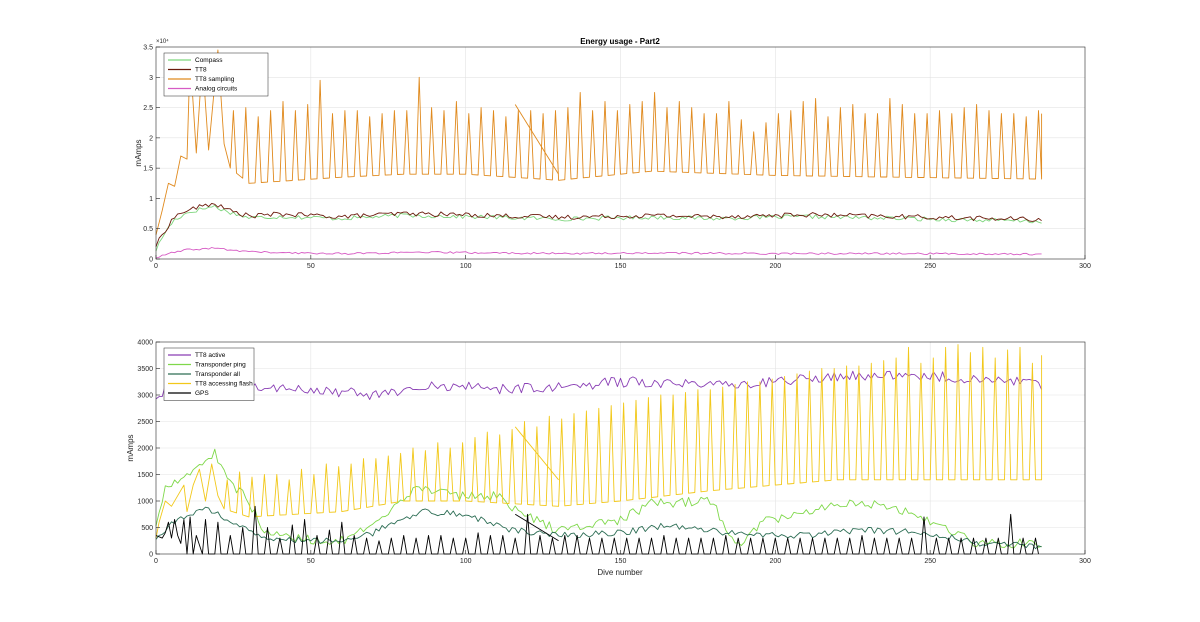 Image resolution: width=1200 pixels, height=622 pixels. I want to click on y-tick-label: 3500, so click(145, 369).